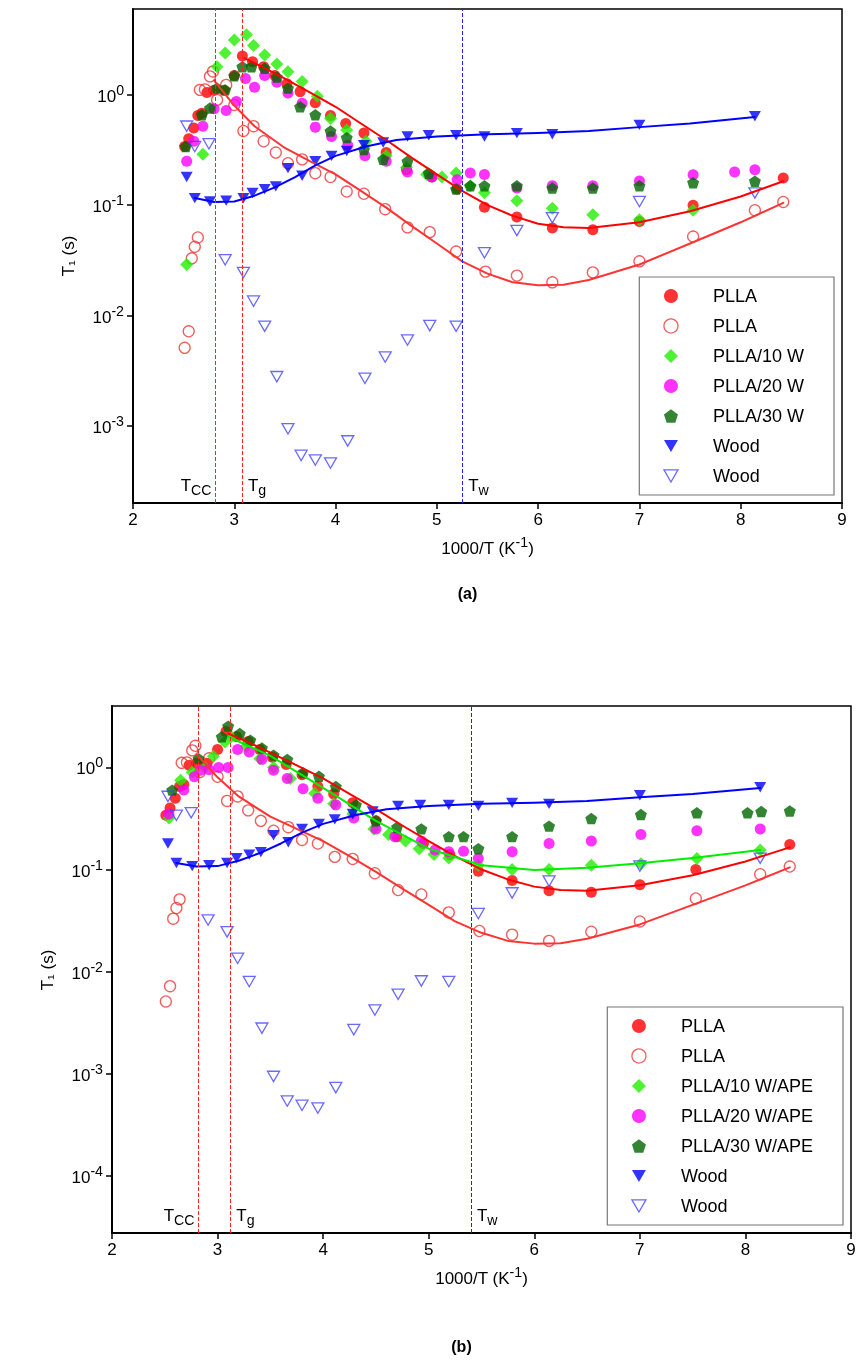 The image size is (865, 1368). I want to click on legend-label: PLLA/10 W, so click(758, 356).